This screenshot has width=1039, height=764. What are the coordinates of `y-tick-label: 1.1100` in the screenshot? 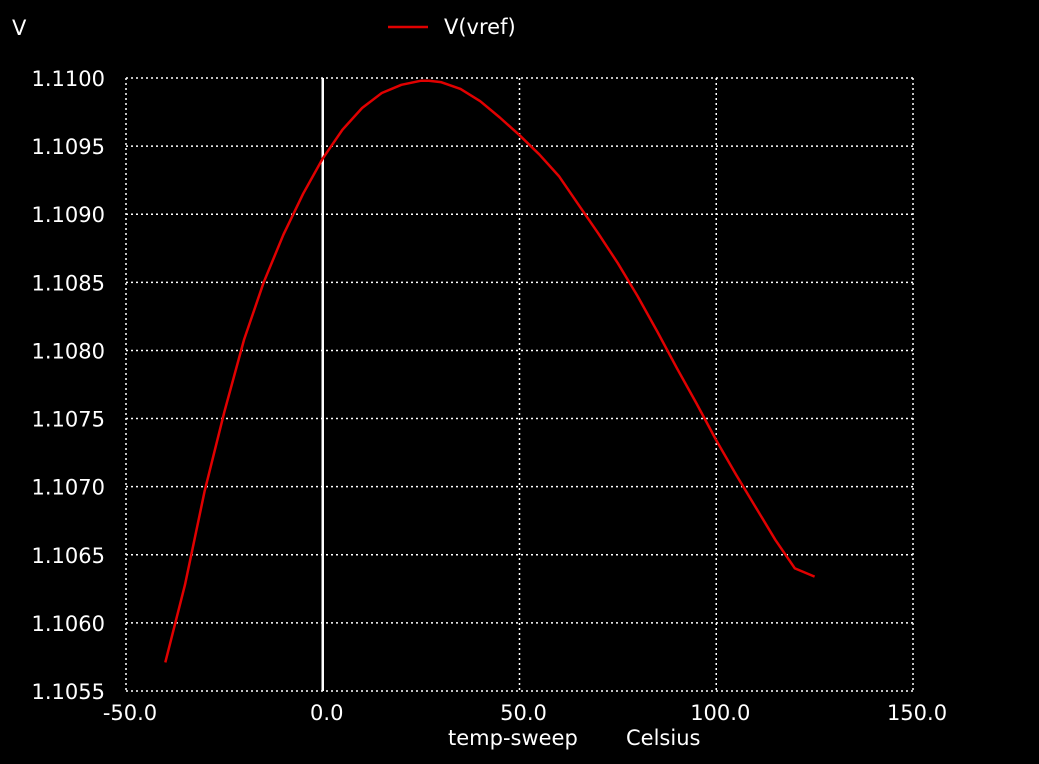 It's located at (68, 79).